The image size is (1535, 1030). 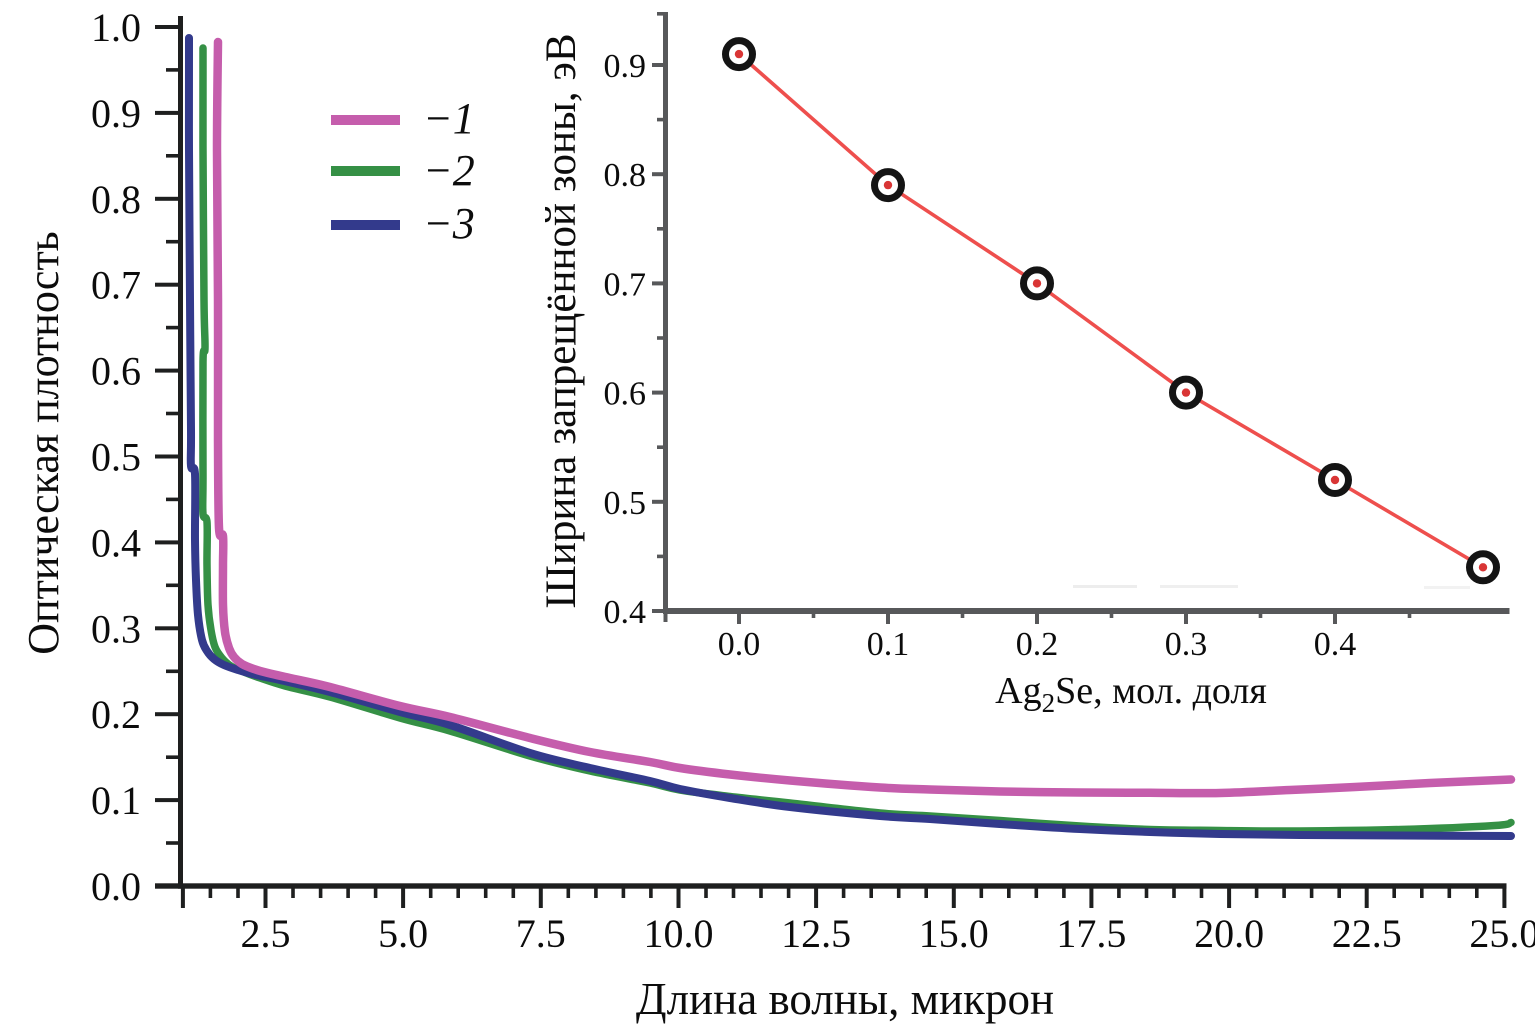 What do you see at coordinates (816, 933) in the screenshot?
I see `svg-text: 12.5` at bounding box center [816, 933].